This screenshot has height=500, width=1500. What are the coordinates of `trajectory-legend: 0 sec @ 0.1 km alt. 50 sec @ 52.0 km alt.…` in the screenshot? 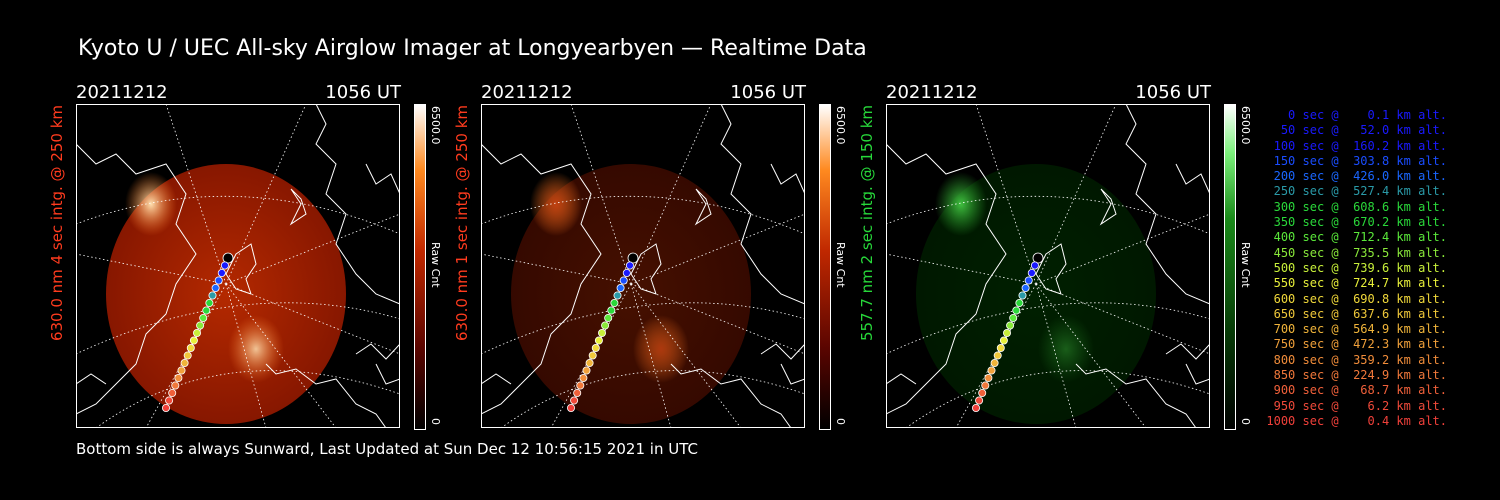 It's located at (1354, 268).